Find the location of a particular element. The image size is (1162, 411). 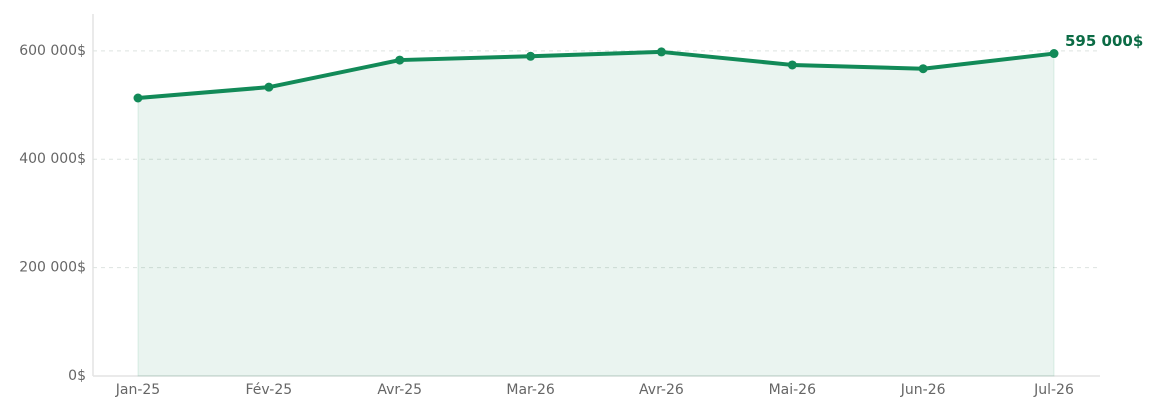

x-tick-label: Jul-26 is located at coordinates (1053, 390).